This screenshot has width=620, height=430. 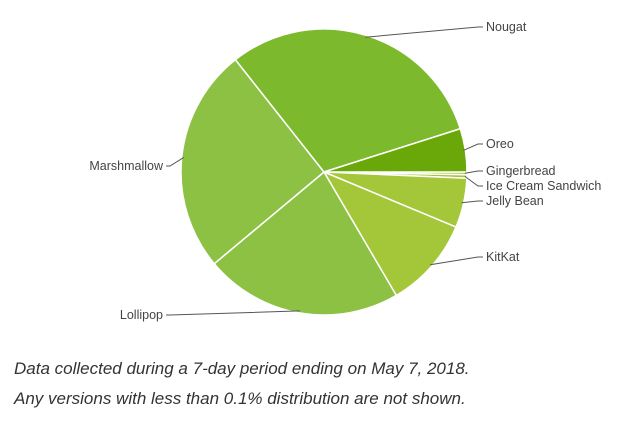 I want to click on label-kitkat: KitKat, so click(x=503, y=257).